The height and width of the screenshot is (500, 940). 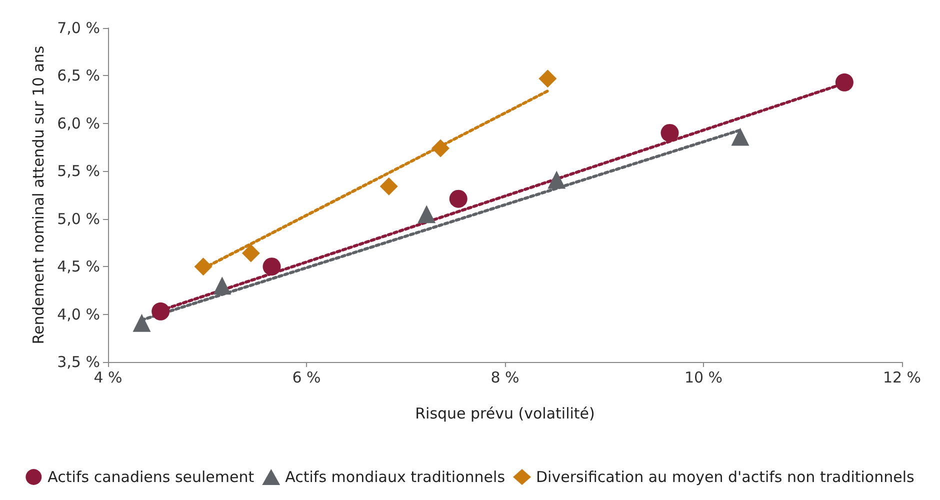 What do you see at coordinates (395, 477) in the screenshot?
I see `legend-label: Actifs mondiaux traditionnels` at bounding box center [395, 477].